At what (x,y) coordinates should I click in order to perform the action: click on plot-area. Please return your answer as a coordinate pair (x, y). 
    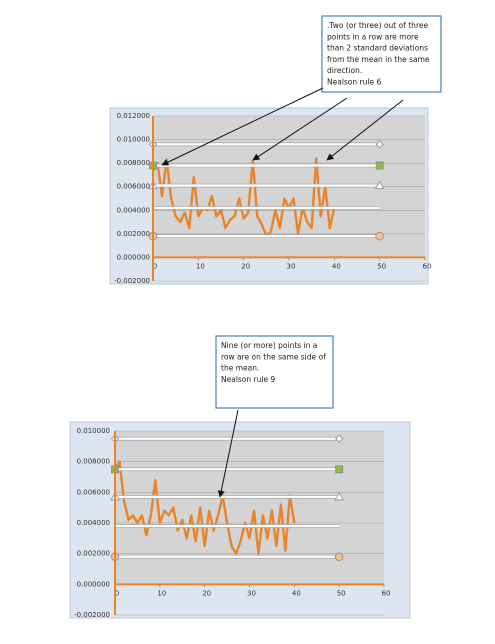
    Looking at the image, I should click on (249, 508).